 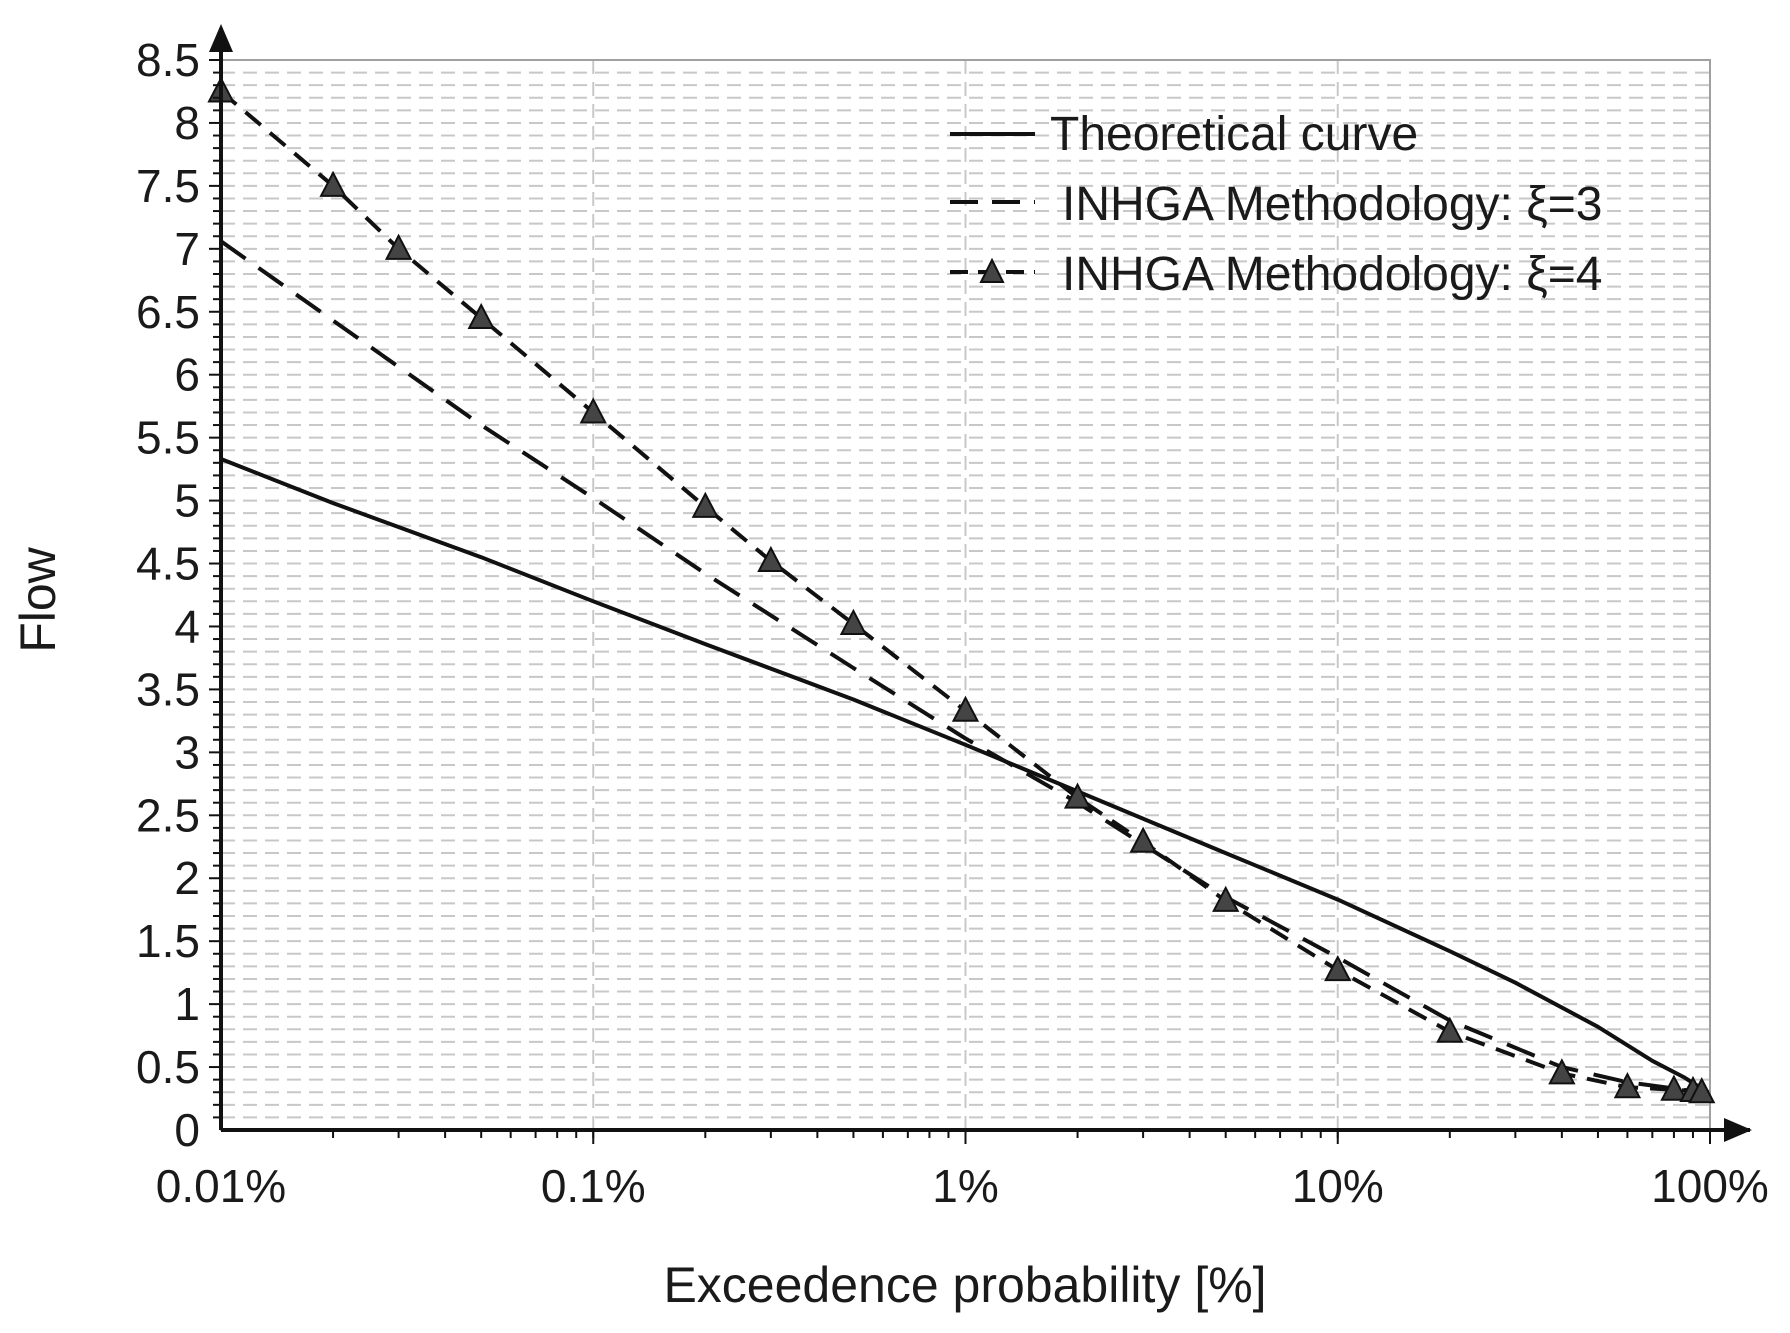 I want to click on x-tick-label: 10%, so click(x=1338, y=1186).